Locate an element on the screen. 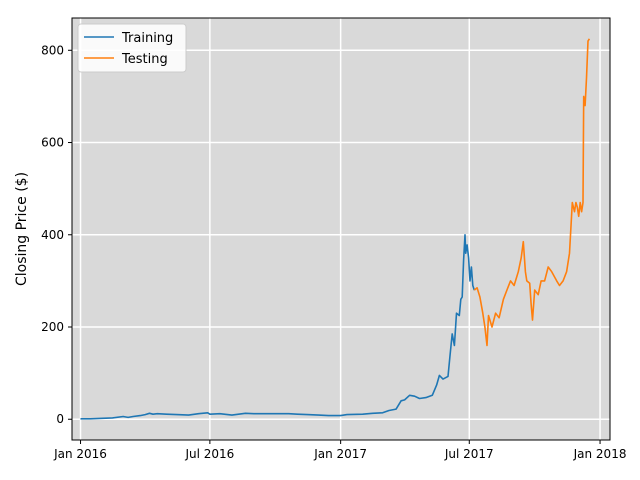 The image size is (640, 480). x-tick-label: Jan 2016 is located at coordinates (80, 454).